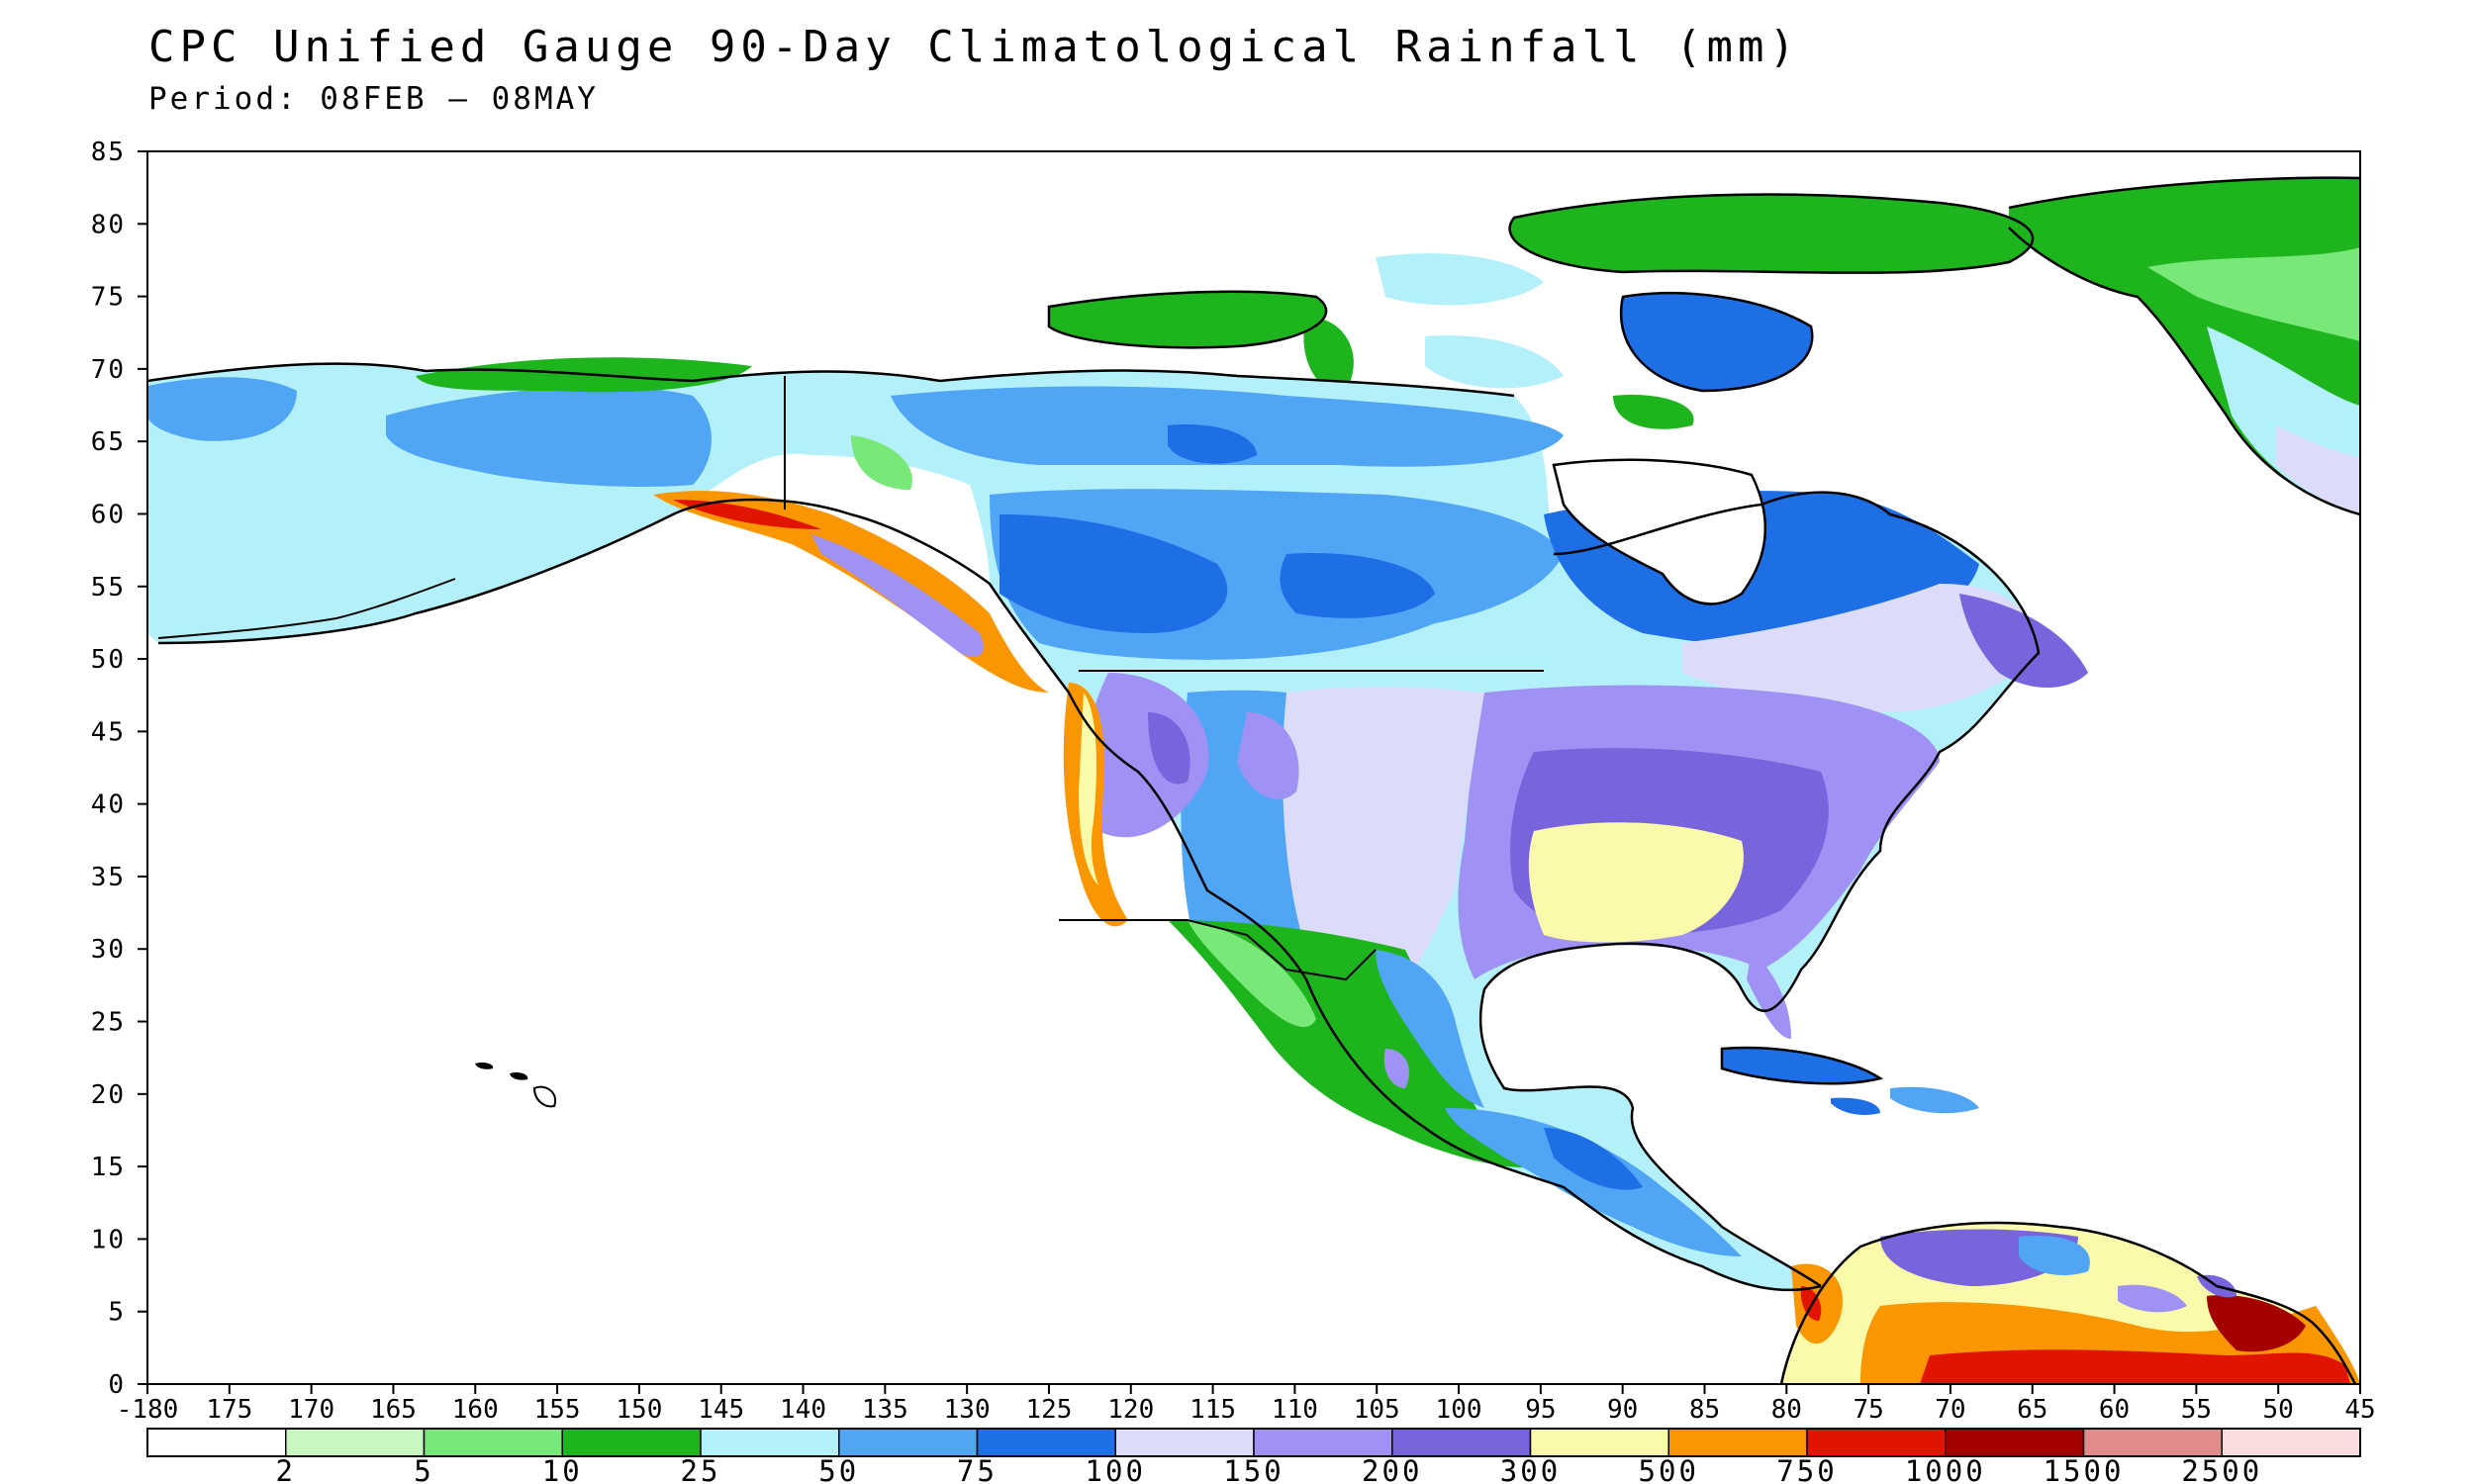 The width and height of the screenshot is (2474, 1484). What do you see at coordinates (1531, 1469) in the screenshot?
I see `colorbar-label: 300` at bounding box center [1531, 1469].